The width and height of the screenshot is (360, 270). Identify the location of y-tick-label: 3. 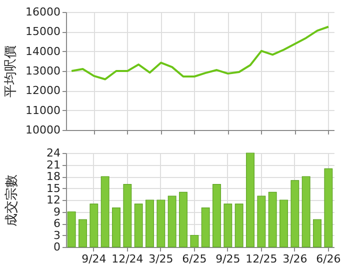
(57, 235).